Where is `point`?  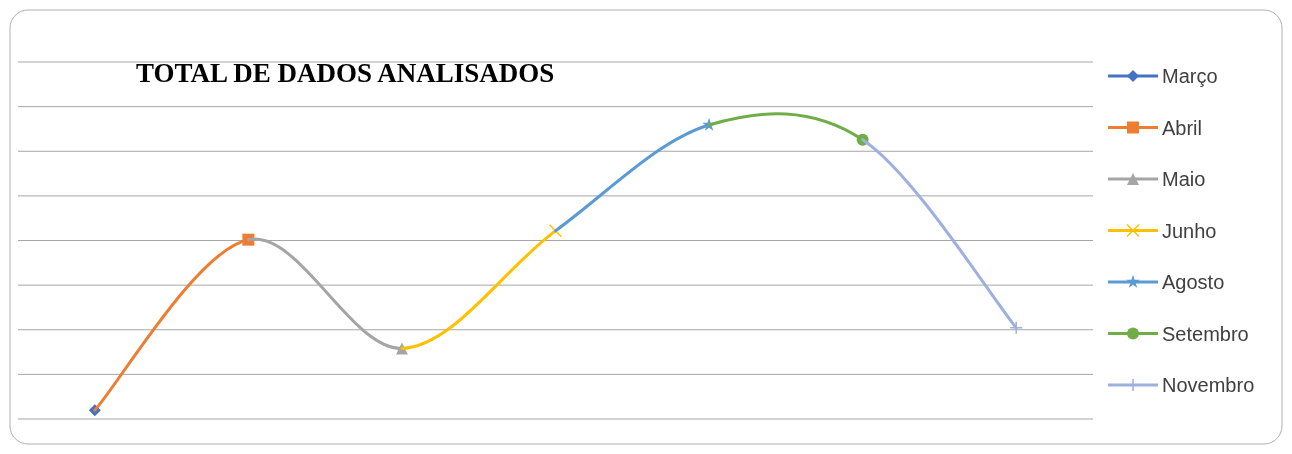 point is located at coordinates (1016, 328).